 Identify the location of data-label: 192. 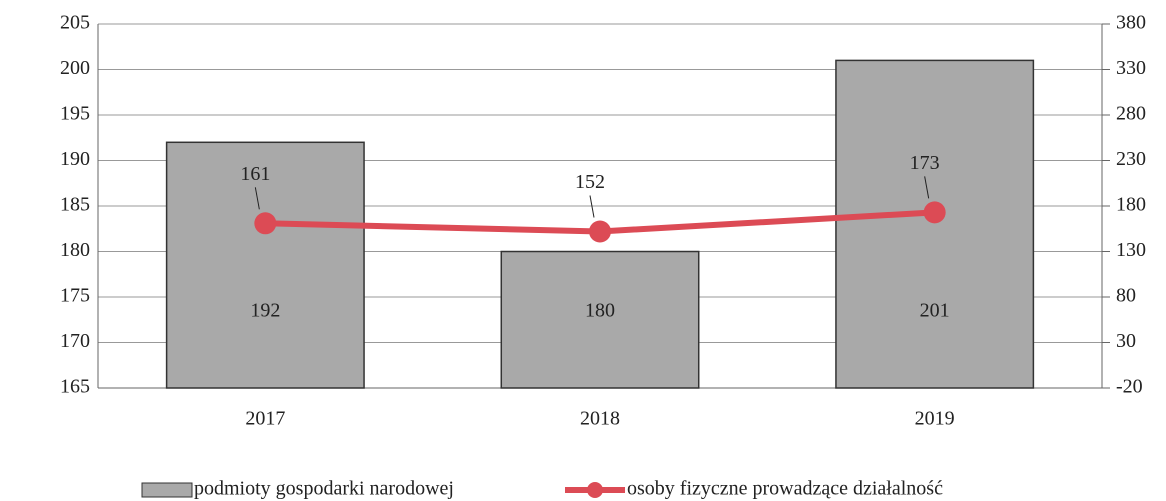
(265, 311).